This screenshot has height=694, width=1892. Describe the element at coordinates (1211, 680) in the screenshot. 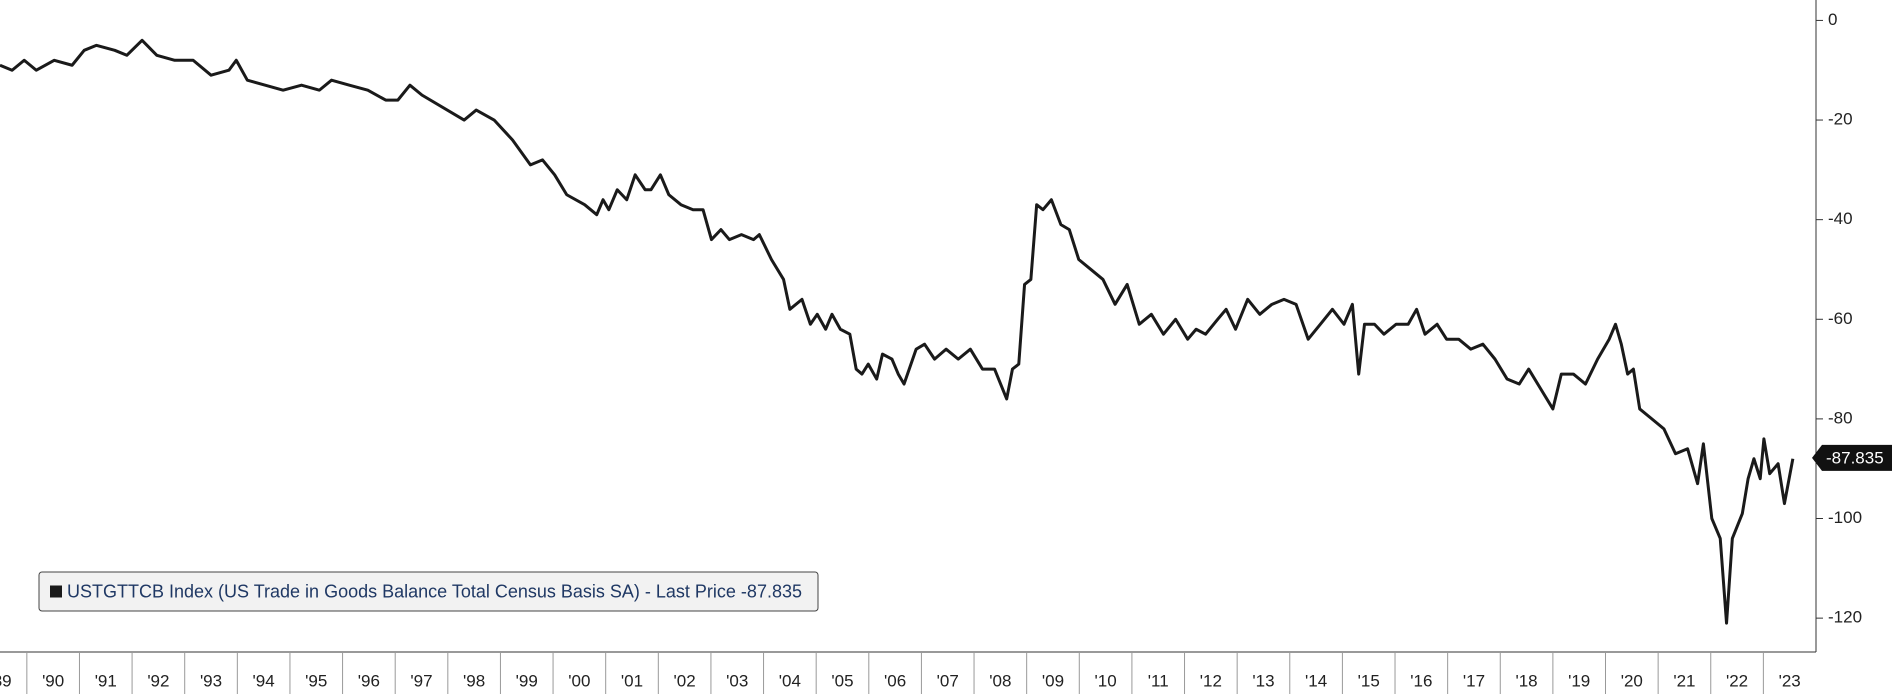

I see `x-tick-label: '12` at that location.